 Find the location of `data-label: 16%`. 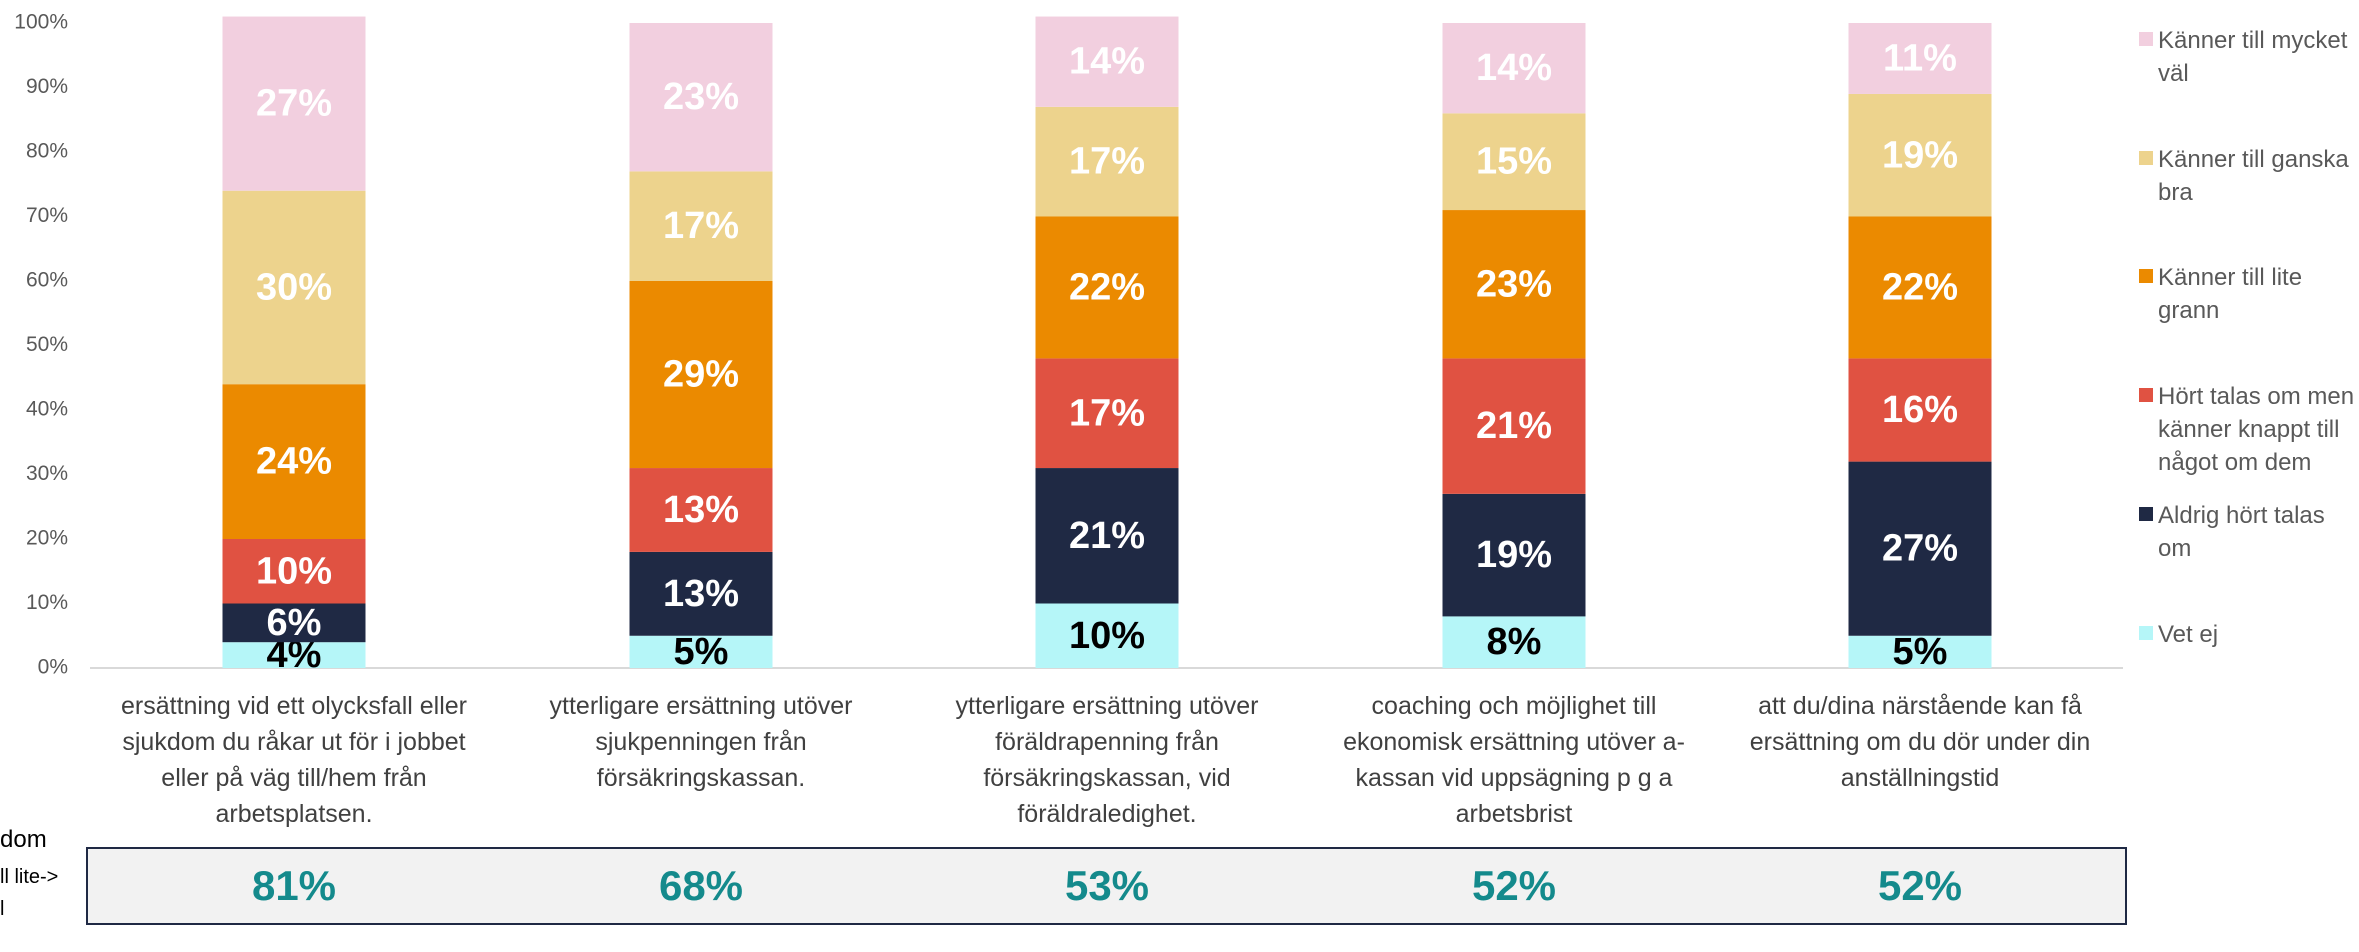

data-label: 16% is located at coordinates (1920, 410).